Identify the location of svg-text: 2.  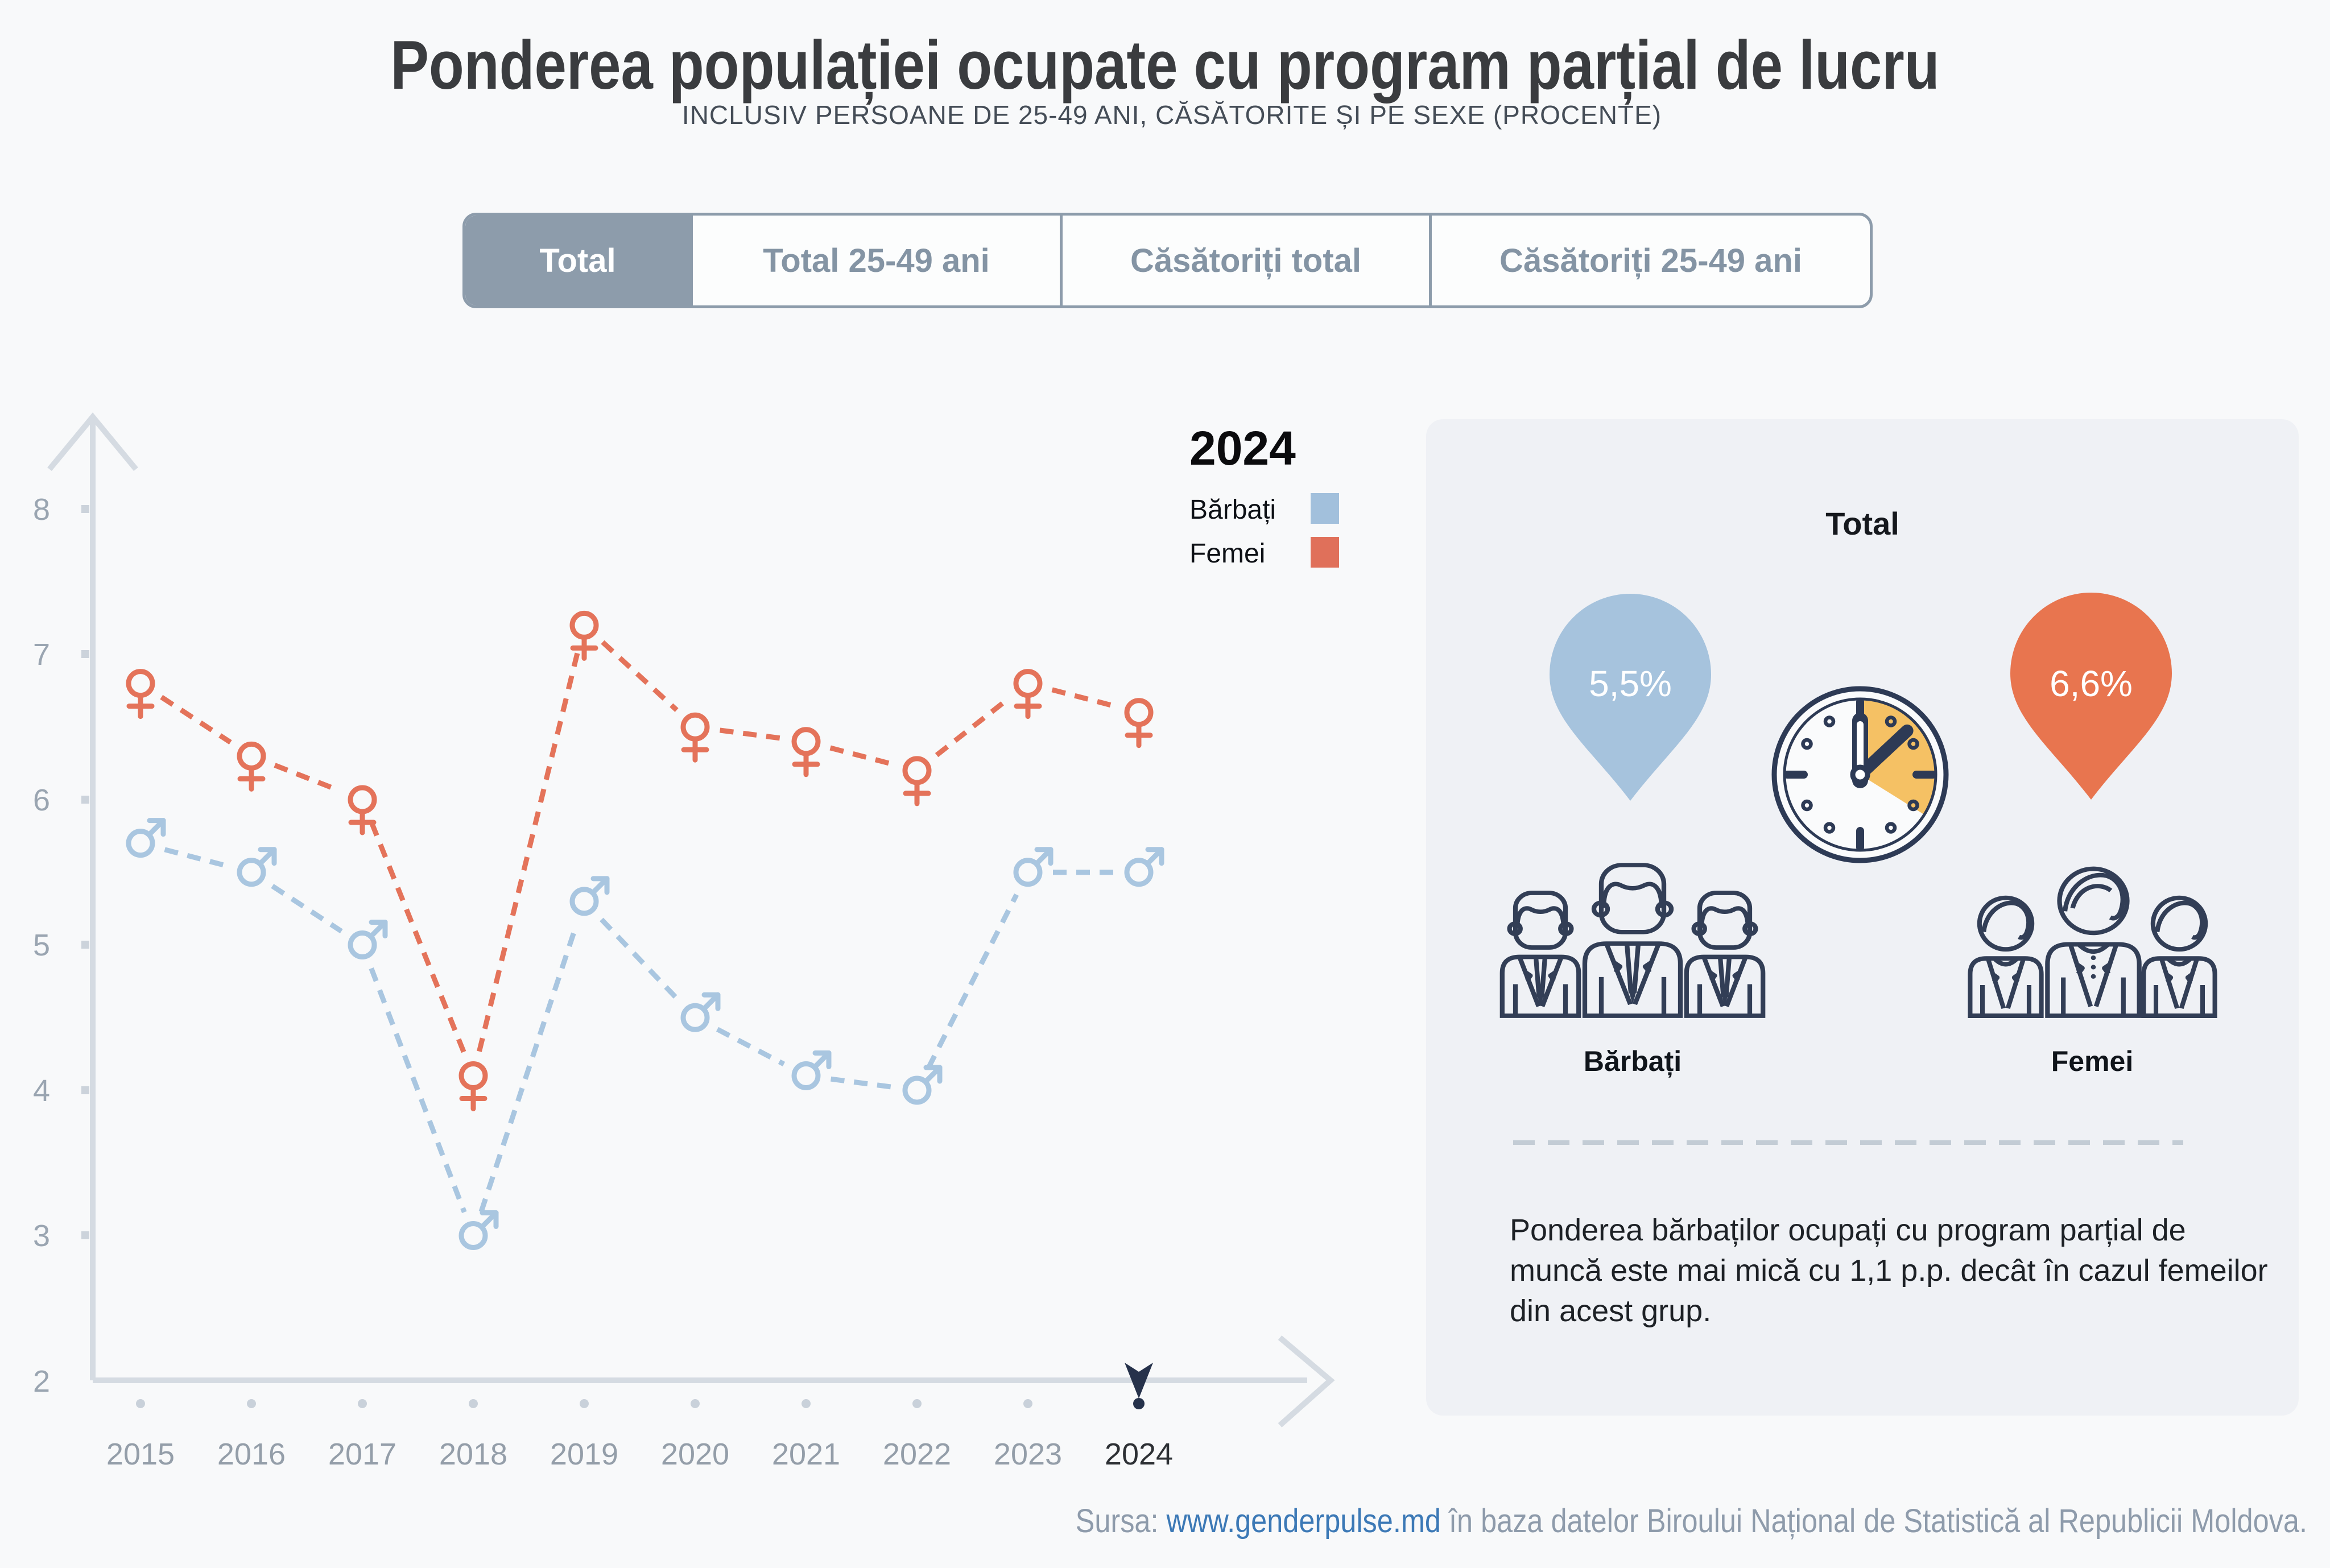
(41, 1381).